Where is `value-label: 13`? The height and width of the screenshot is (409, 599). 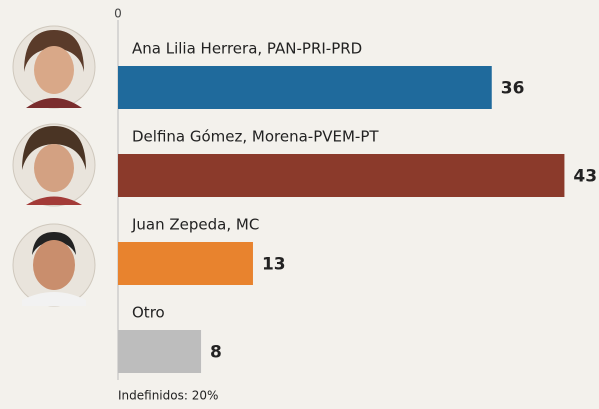 value-label: 13 is located at coordinates (274, 265).